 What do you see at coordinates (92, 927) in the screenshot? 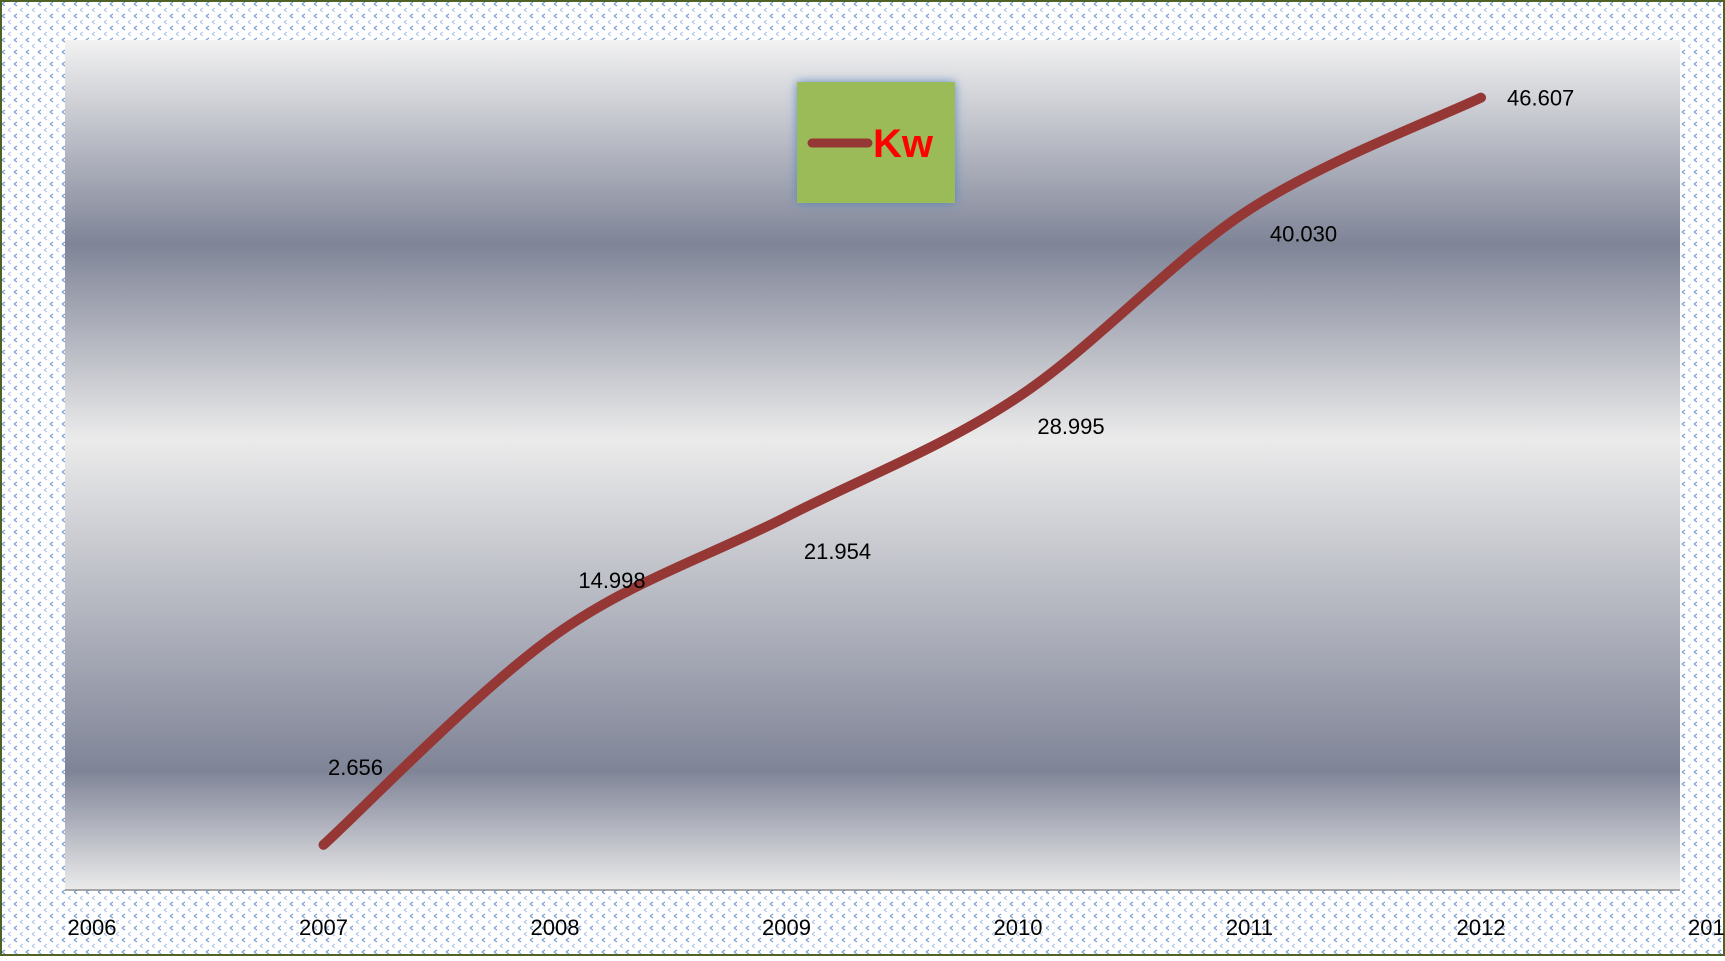
I see `x-tick-label: 2006` at bounding box center [92, 927].